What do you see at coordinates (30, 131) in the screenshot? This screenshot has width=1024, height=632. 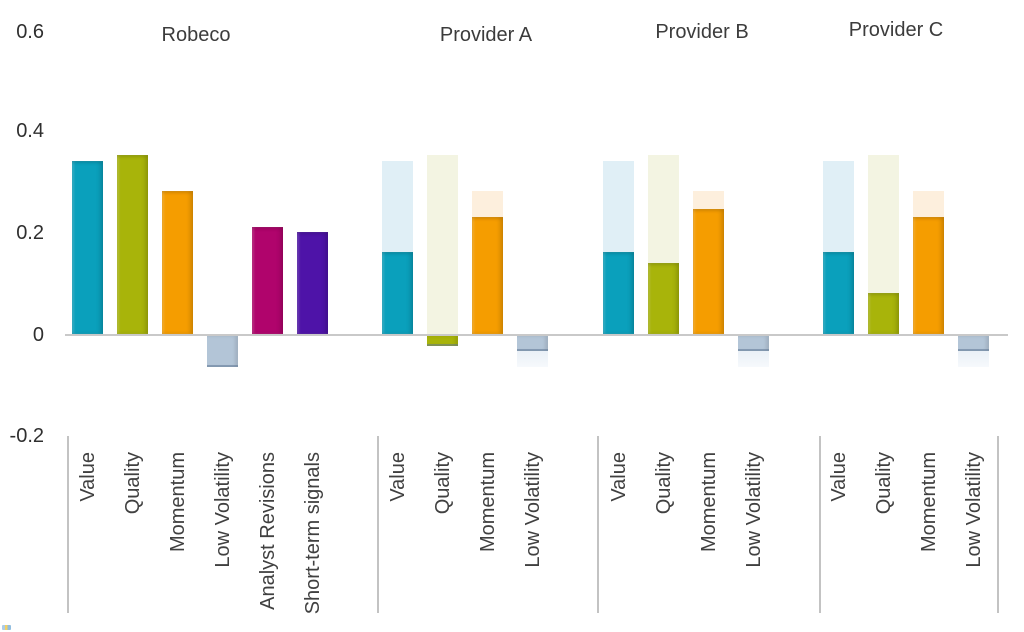 I see `y-axis-tick-label: 0.4` at bounding box center [30, 131].